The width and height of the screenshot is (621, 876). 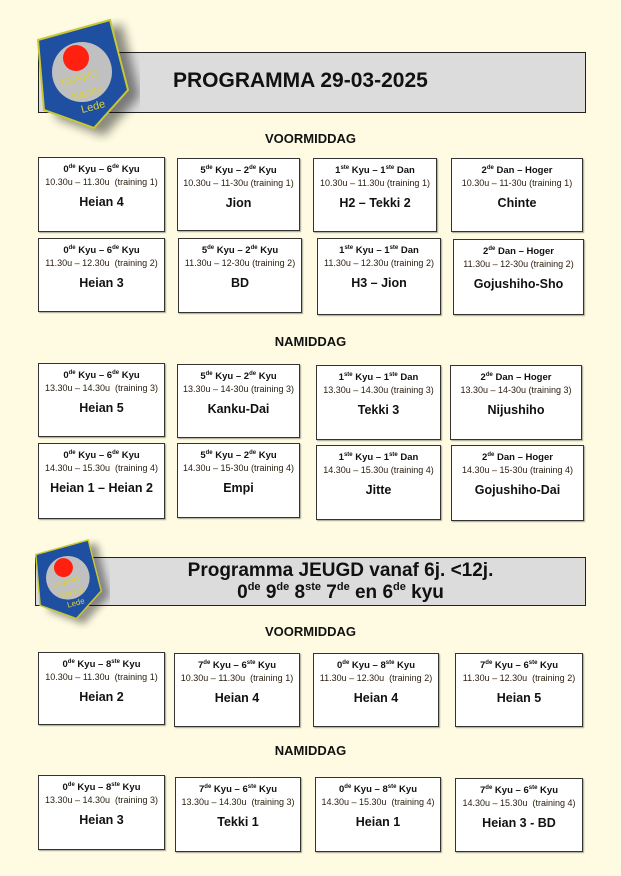 What do you see at coordinates (310, 750) in the screenshot?
I see `youth-afternoon-heading: NAMIDDAG` at bounding box center [310, 750].